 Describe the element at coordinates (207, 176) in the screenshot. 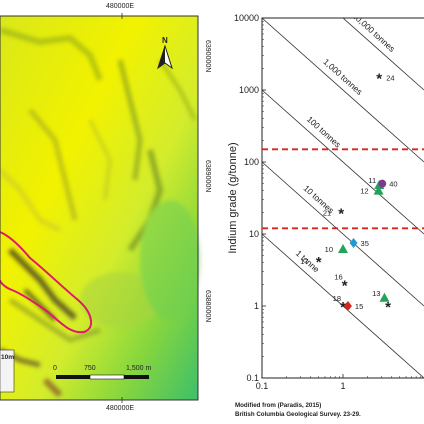

I see `northing-label-2: 6389000N` at that location.